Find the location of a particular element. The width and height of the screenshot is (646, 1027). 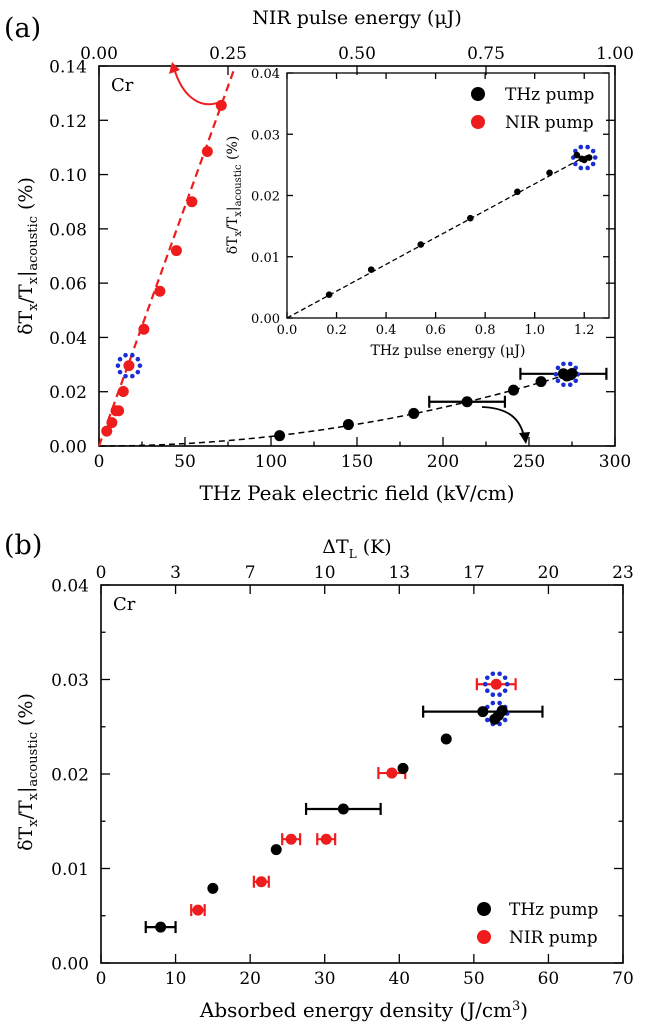

b-y-tick-label: 0.01 is located at coordinates (70, 870).